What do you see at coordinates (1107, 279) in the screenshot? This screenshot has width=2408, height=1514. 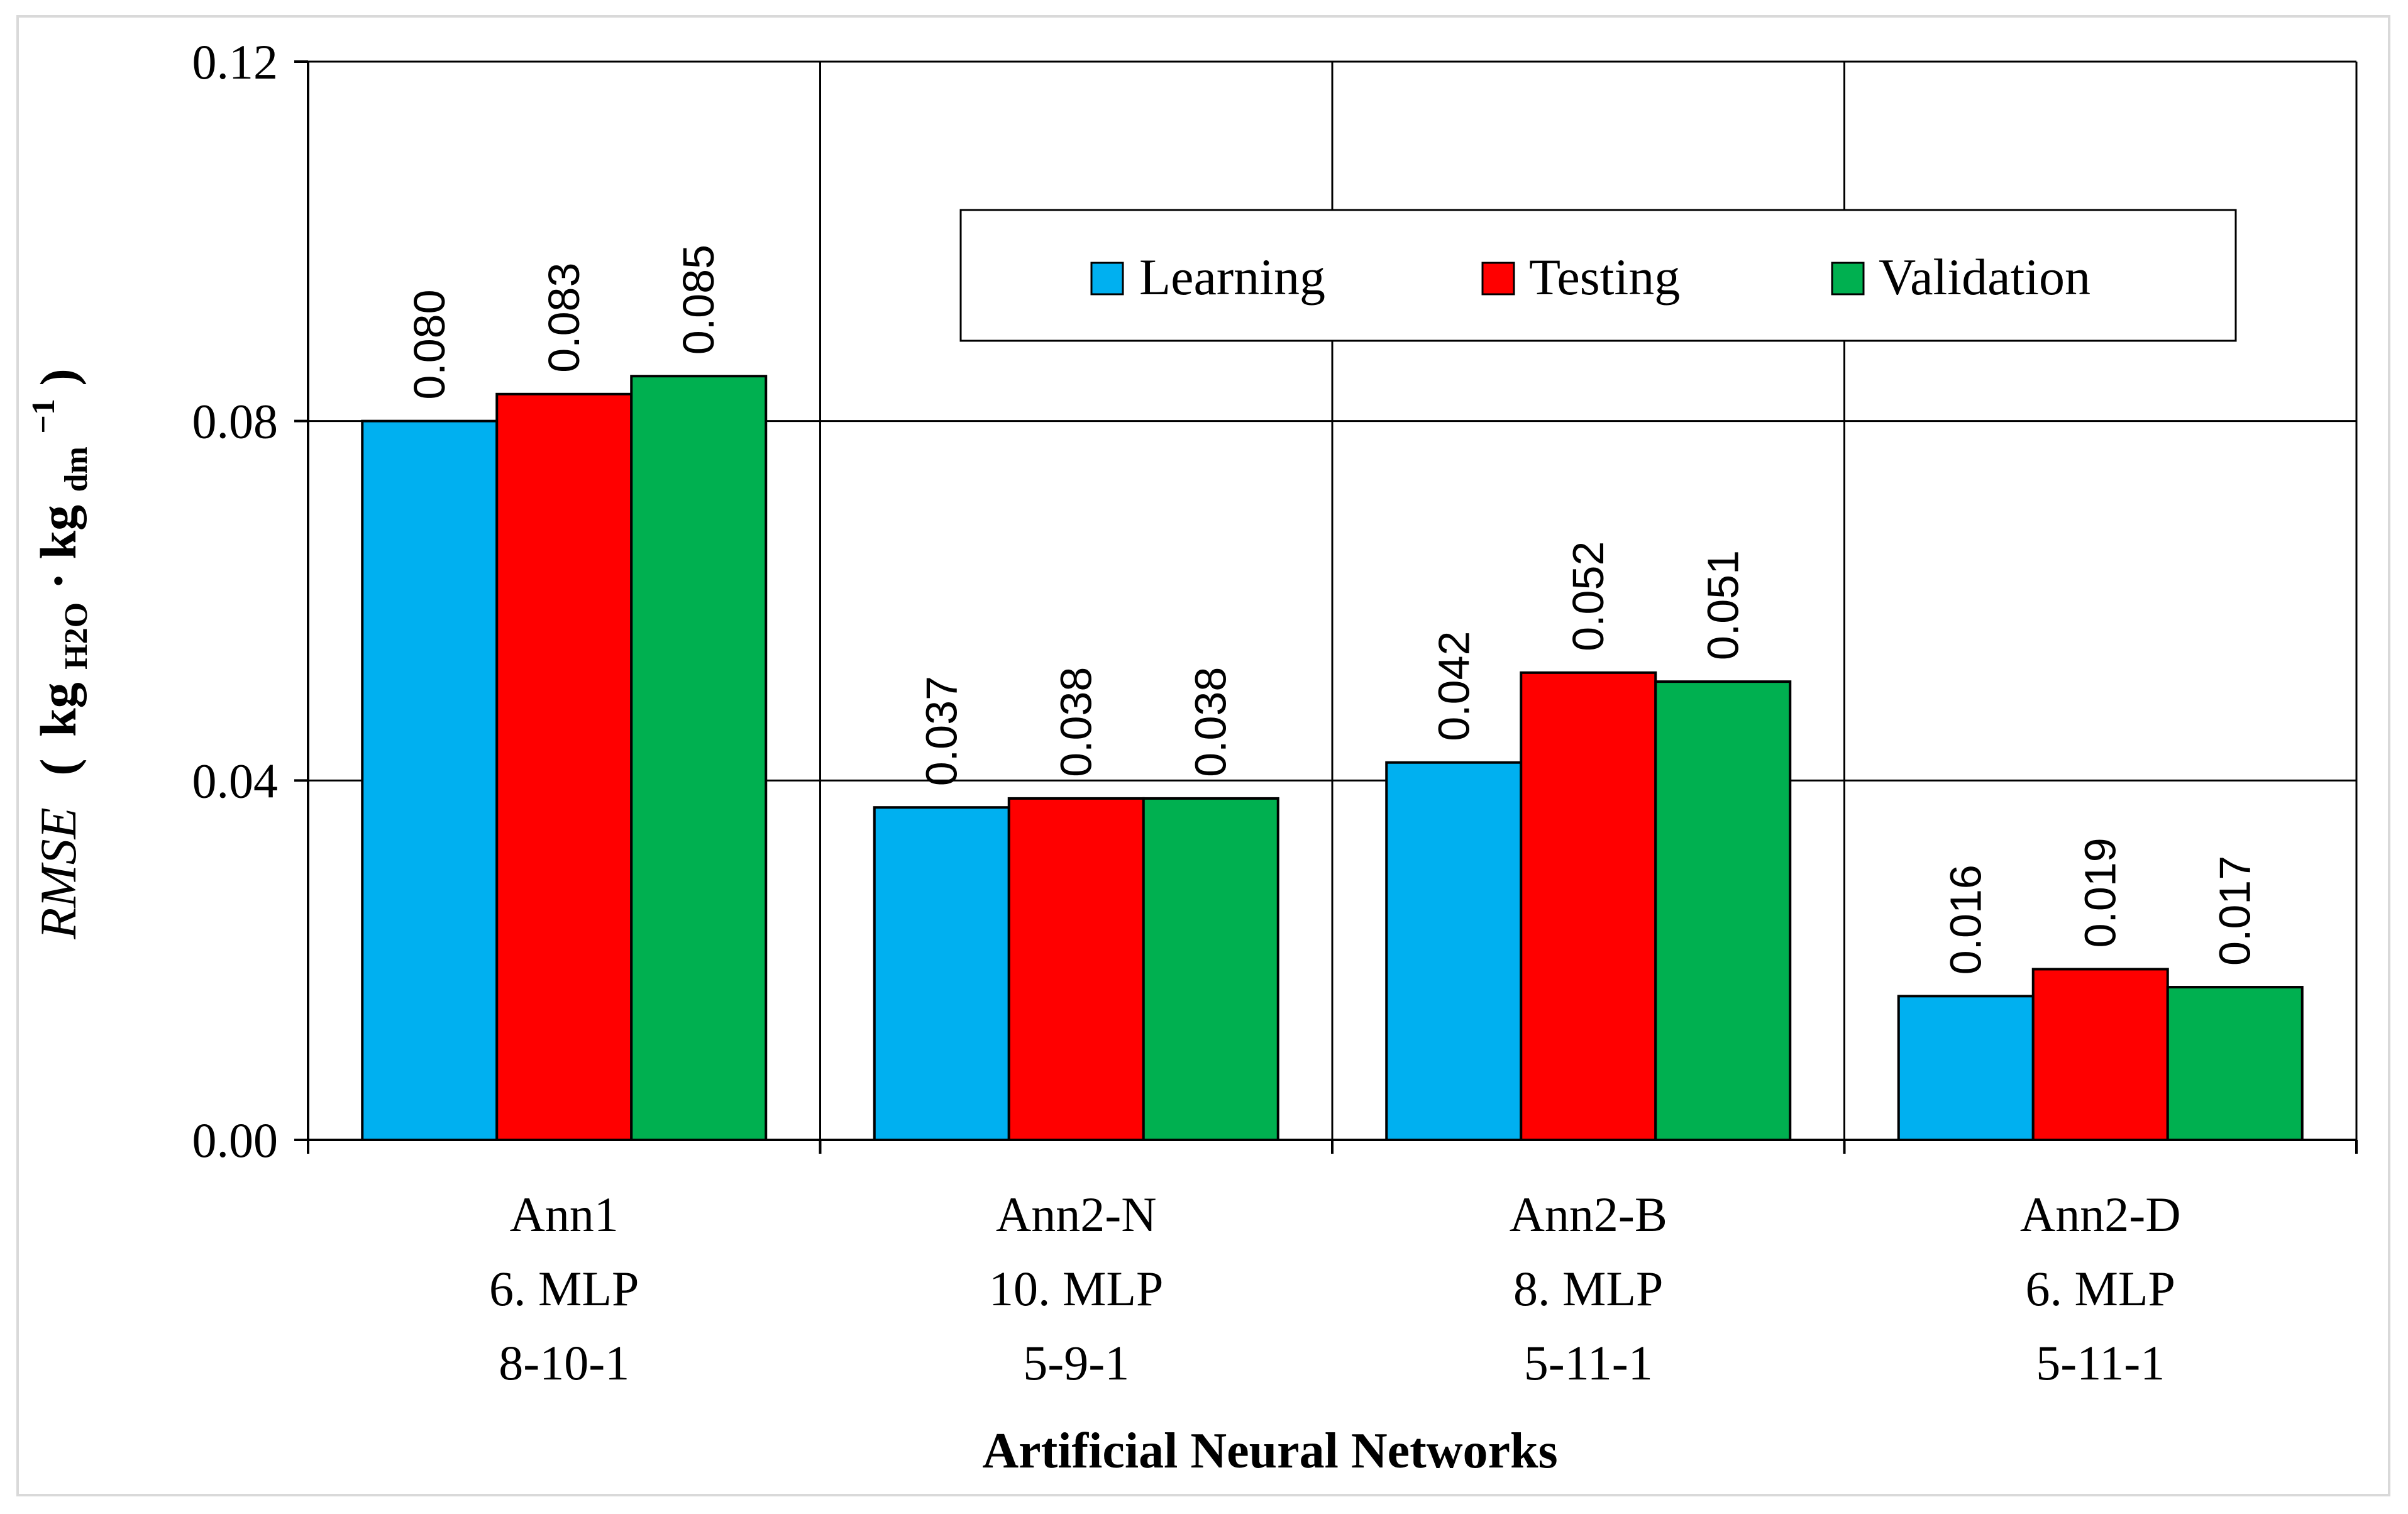 I see `legend-swatch-learning` at bounding box center [1107, 279].